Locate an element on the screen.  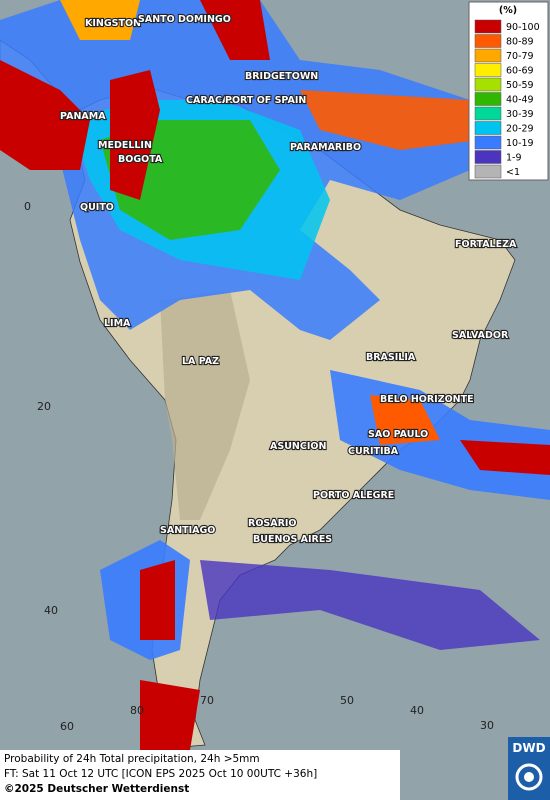
legend-label: 50-59 is located at coordinates (520, 85).